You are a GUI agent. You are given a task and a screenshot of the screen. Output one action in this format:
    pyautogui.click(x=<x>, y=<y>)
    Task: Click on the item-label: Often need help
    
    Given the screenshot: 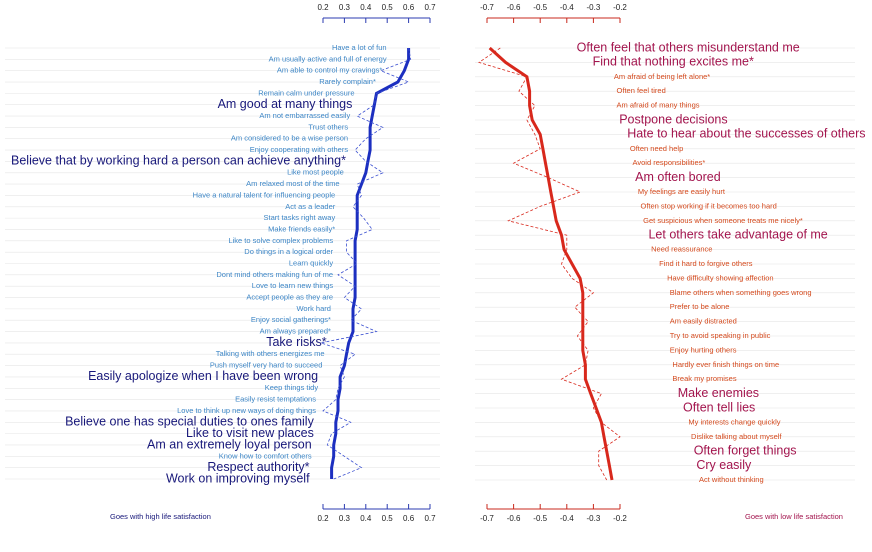 What is the action you would take?
    pyautogui.click(x=656, y=148)
    